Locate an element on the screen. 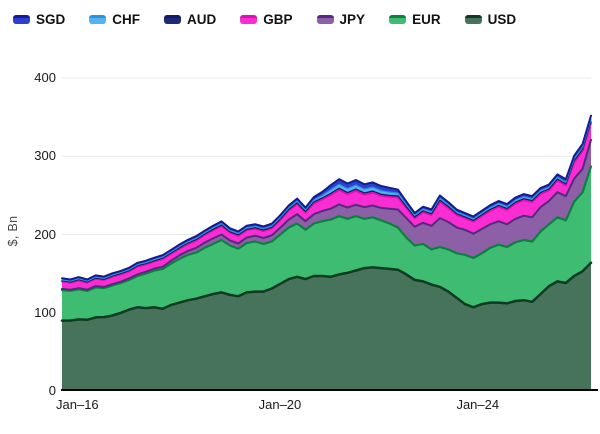 Image resolution: width=600 pixels, height=434 pixels. x-tick-label: Jan–24 is located at coordinates (478, 404).